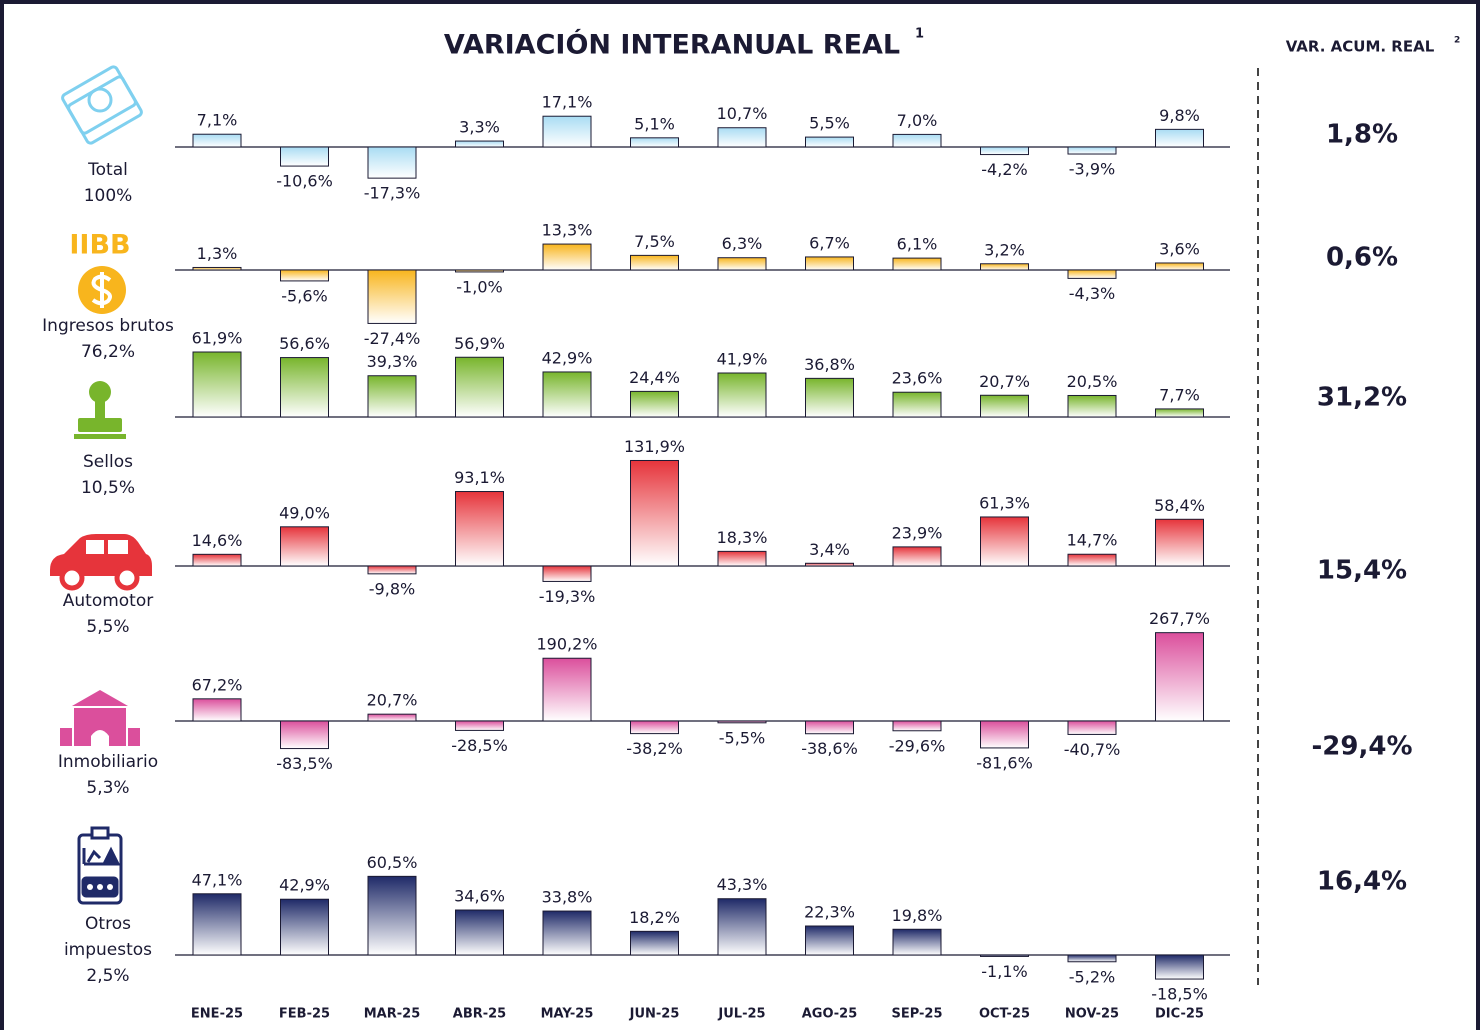 The height and width of the screenshot is (1030, 1480). Describe the element at coordinates (479, 1014) in the screenshot. I see `x-tick-label: ABR-25` at that location.